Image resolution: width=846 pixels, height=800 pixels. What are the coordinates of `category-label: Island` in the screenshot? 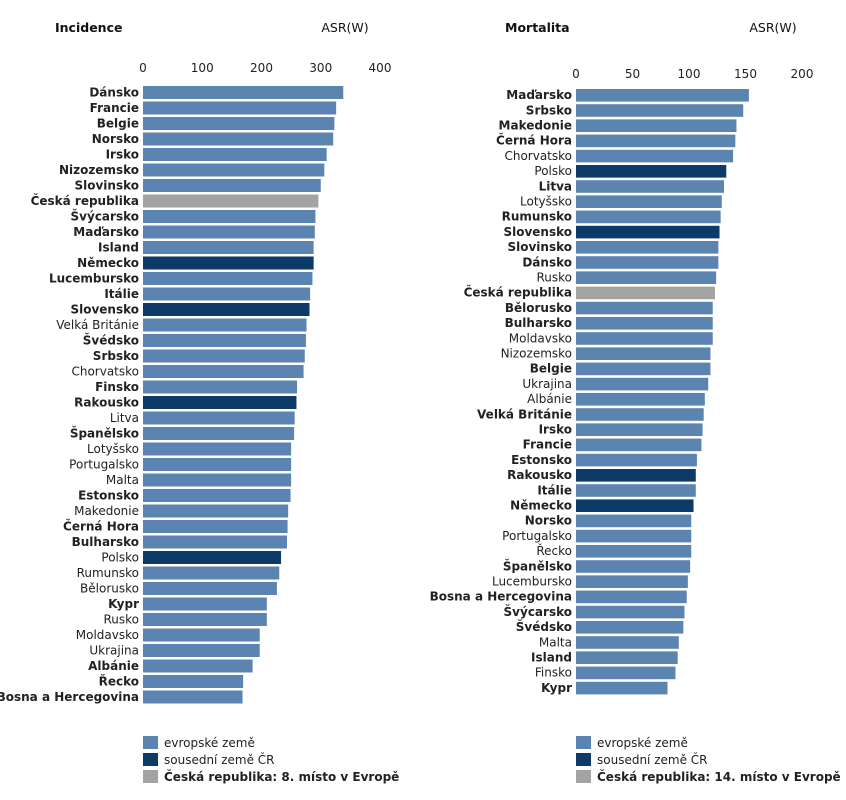 It's located at (118, 248).